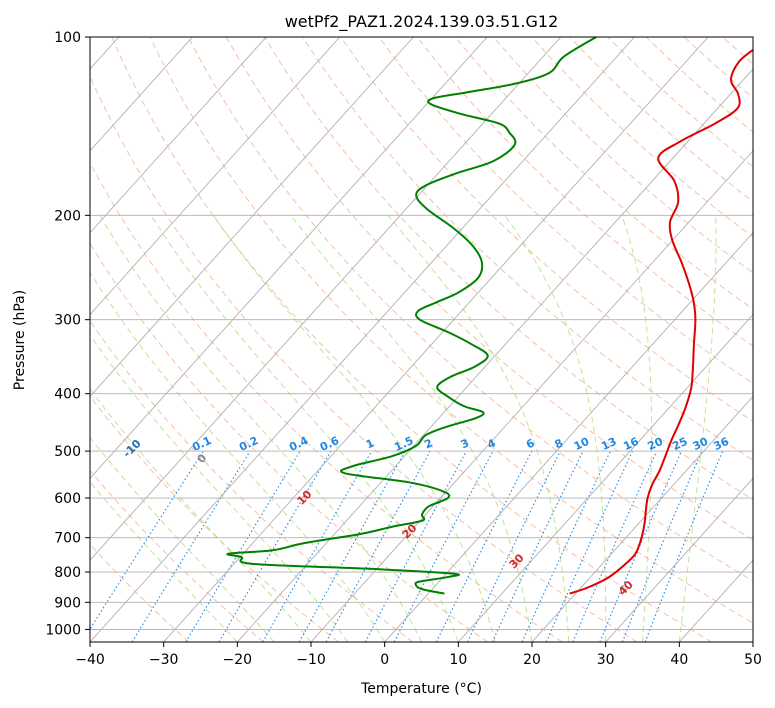  What do you see at coordinates (679, 444) in the screenshot?
I see `mixing-ratio-label: 25` at bounding box center [679, 444].